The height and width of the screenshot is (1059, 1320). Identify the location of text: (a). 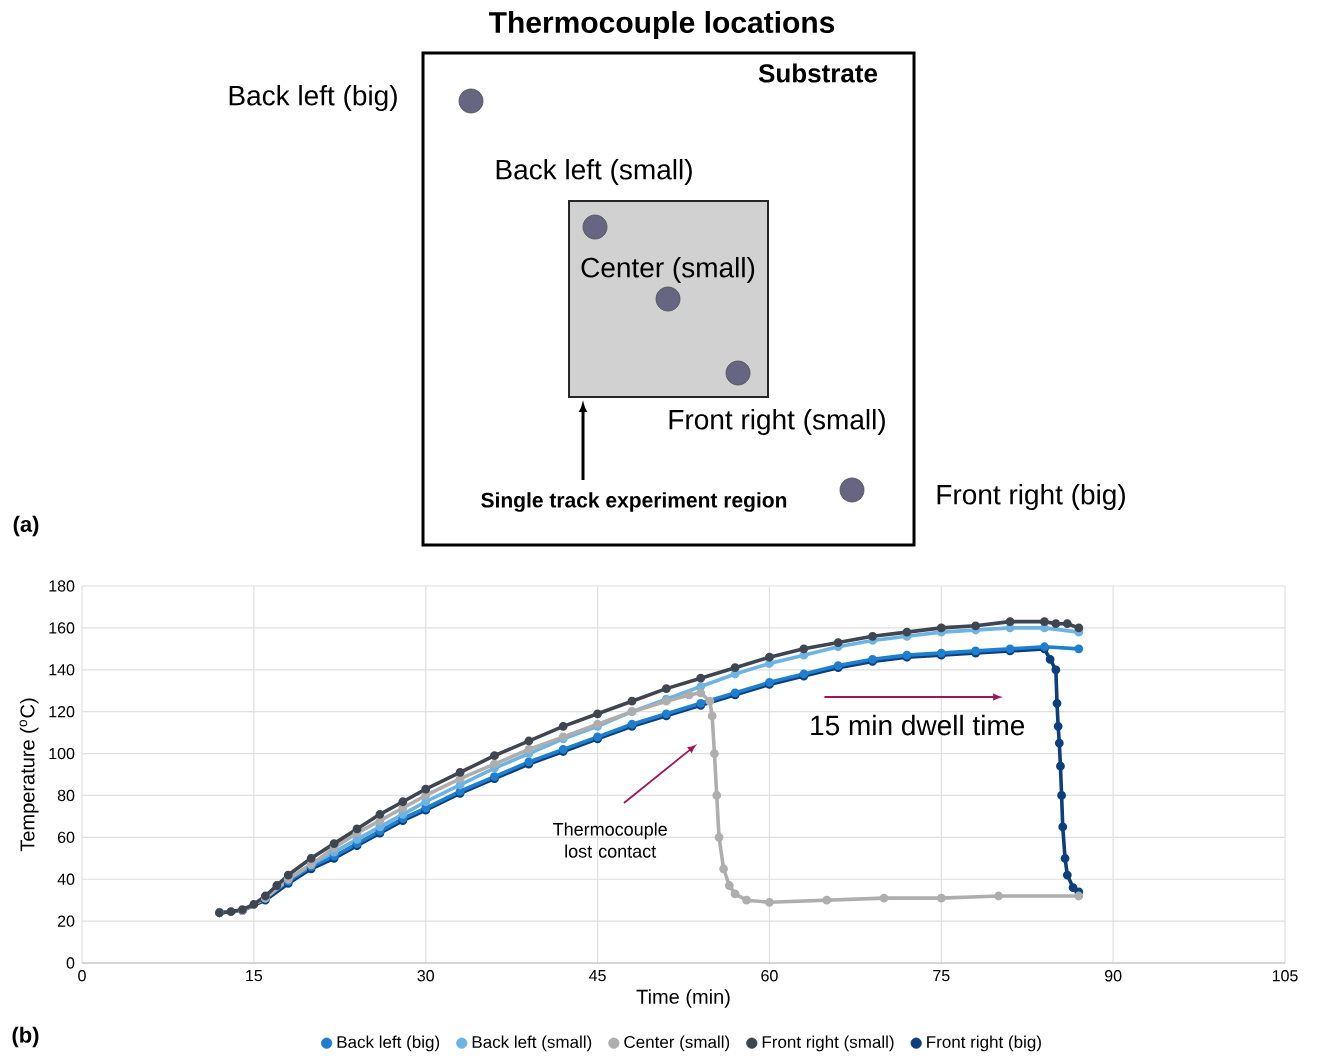
(26, 526).